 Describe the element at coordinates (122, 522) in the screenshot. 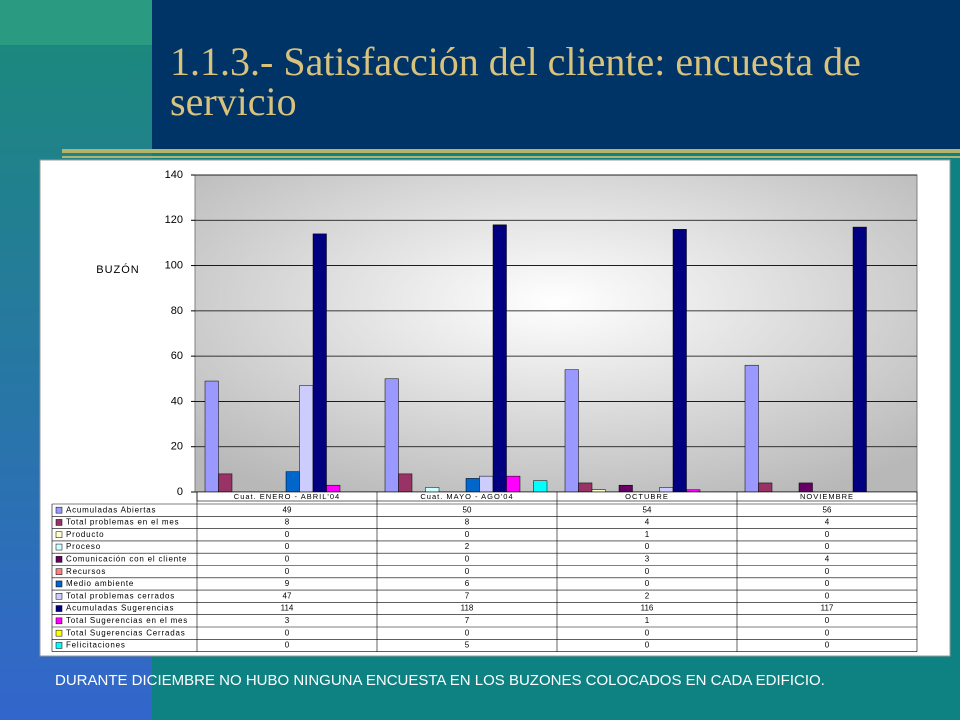

I see `legend-label: Total problemas en el mes` at that location.